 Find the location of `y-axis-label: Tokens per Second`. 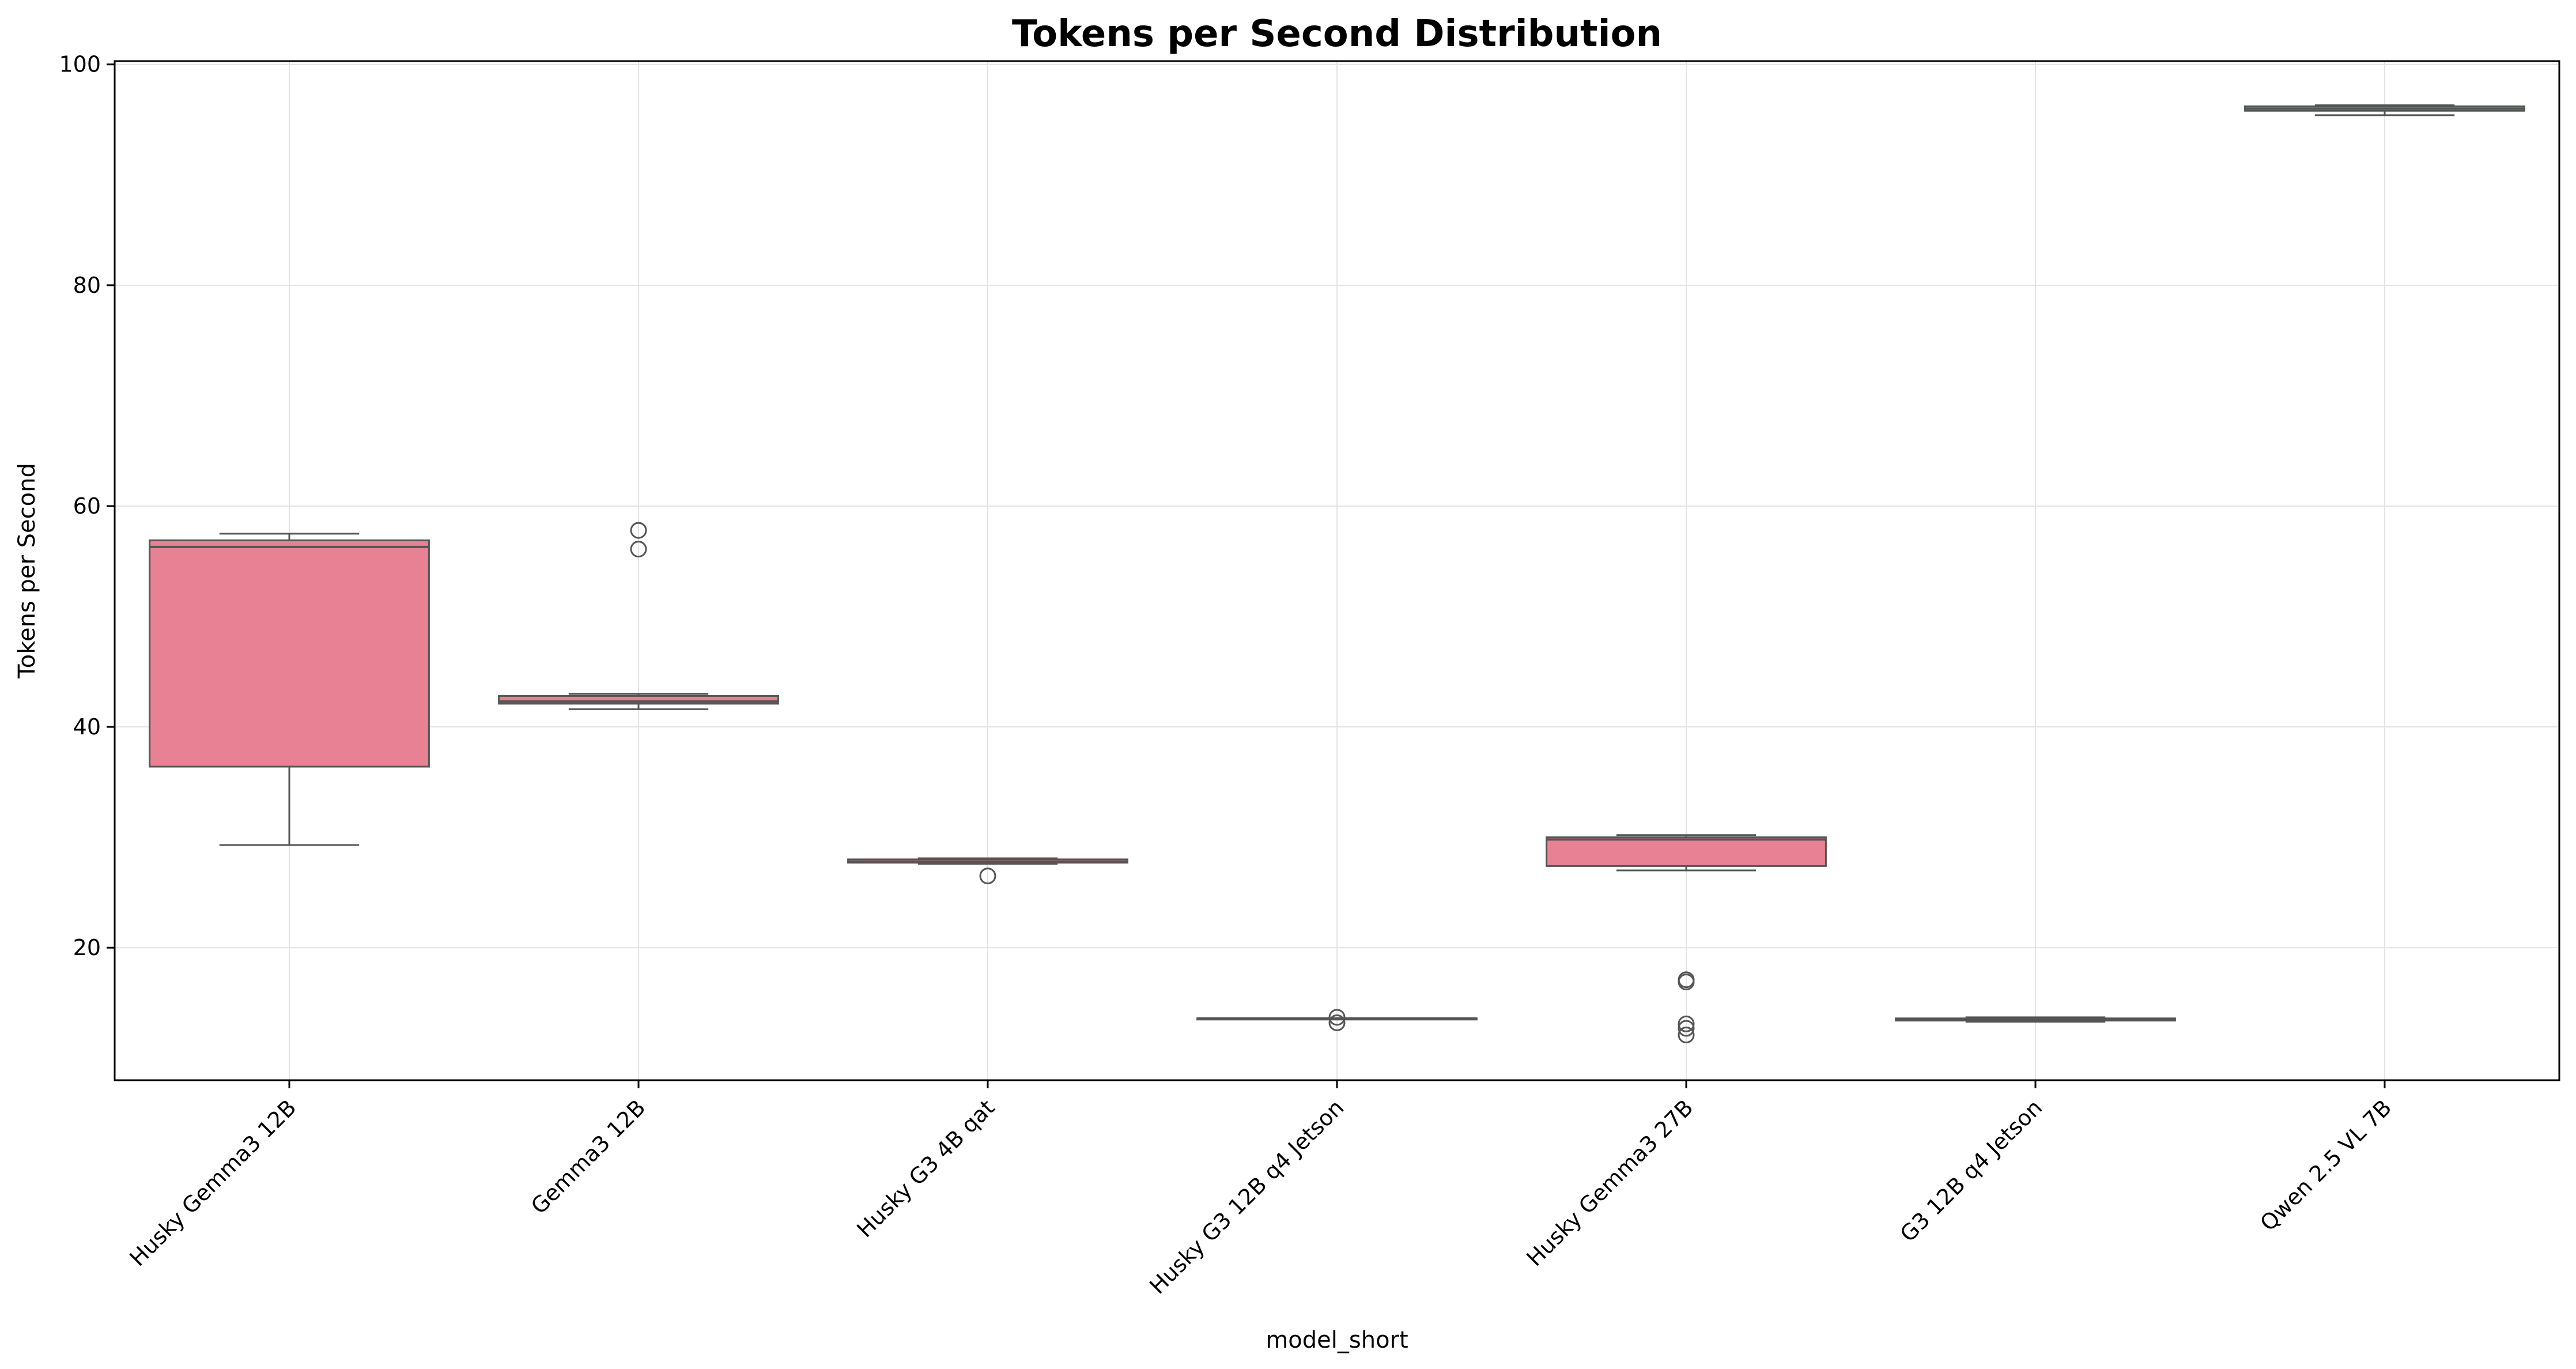

y-axis-label: Tokens per Second is located at coordinates (27, 571).